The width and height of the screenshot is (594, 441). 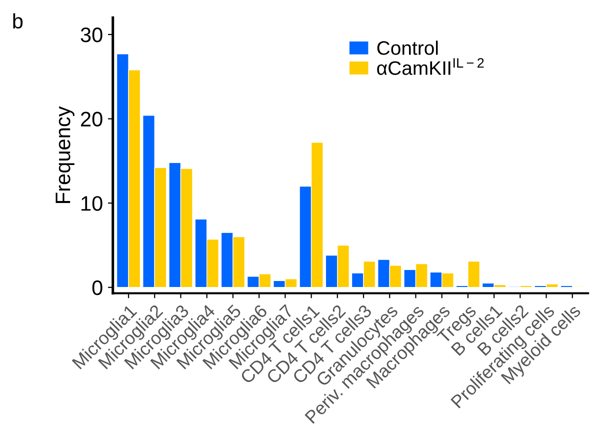 What do you see at coordinates (18, 21) in the screenshot?
I see `text: b` at bounding box center [18, 21].